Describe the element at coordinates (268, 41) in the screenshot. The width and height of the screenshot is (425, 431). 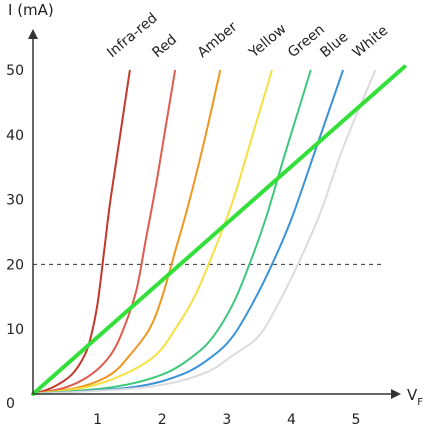
I see `series-label-yellow: Yellow` at that location.